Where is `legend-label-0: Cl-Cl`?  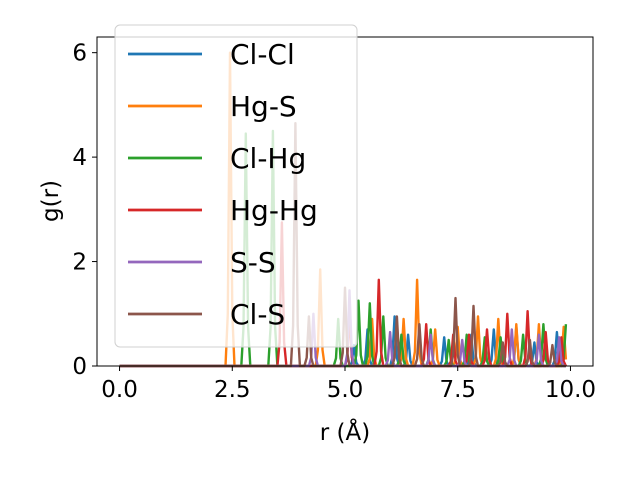
legend-label-0: Cl-Cl is located at coordinates (262, 54).